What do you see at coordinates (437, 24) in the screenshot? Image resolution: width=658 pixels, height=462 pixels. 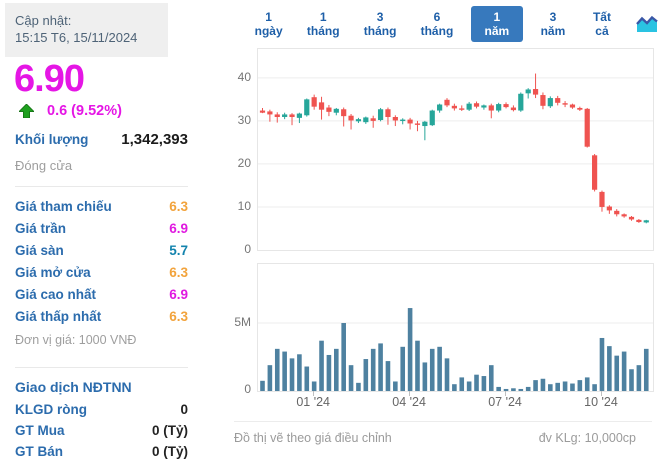 I see `tab-6-months: 6 tháng` at bounding box center [437, 24].